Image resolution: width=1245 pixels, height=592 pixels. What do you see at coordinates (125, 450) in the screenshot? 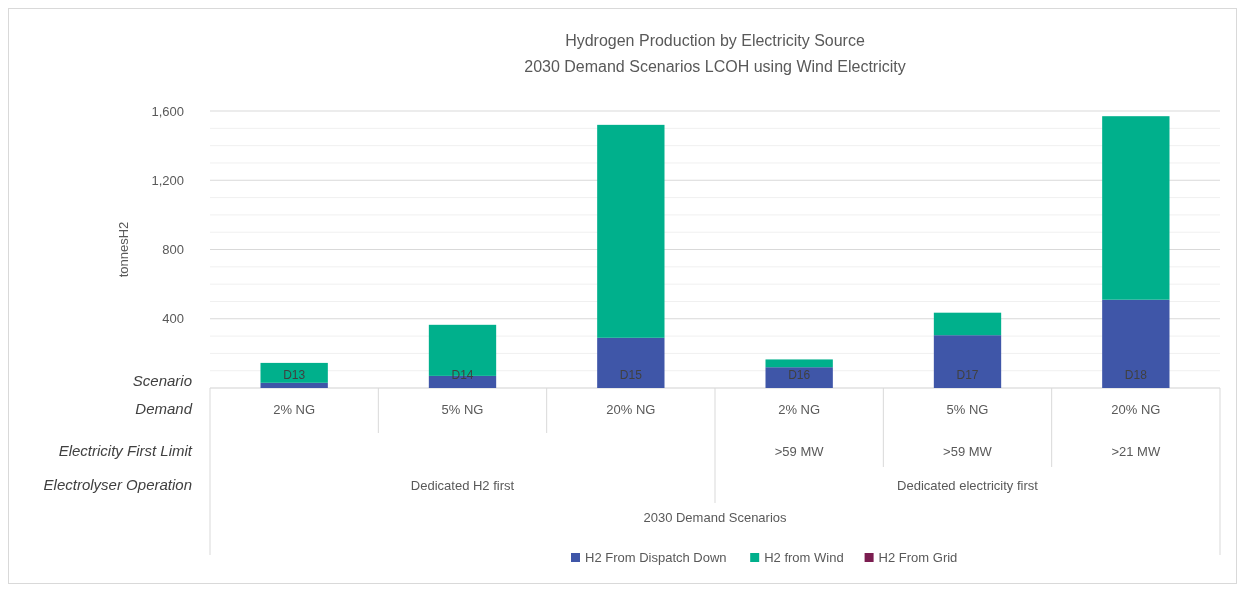
I see `text: Electricity First Limit` at bounding box center [125, 450].